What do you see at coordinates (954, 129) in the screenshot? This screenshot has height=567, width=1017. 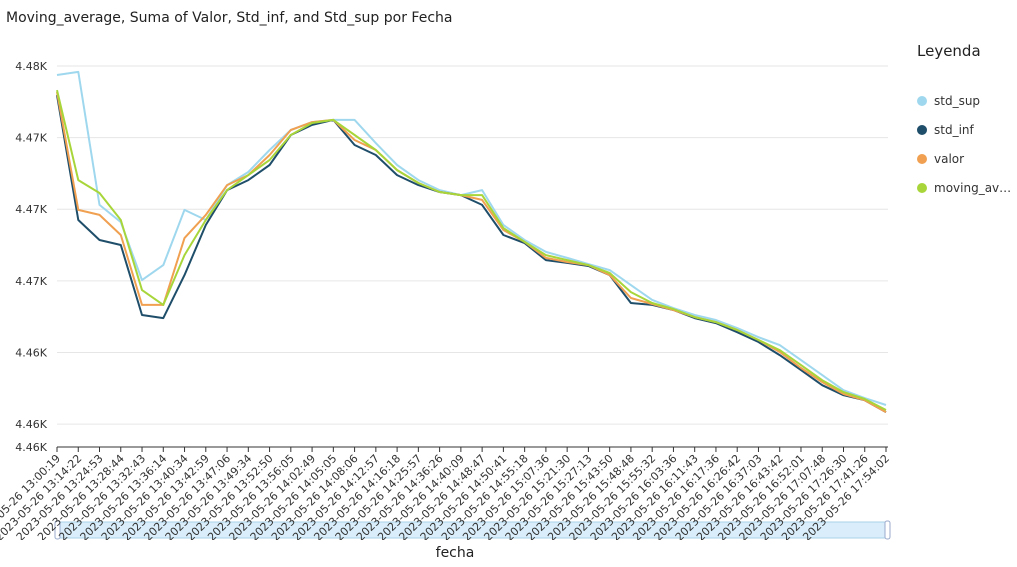 I see `legend-label: std_inf` at bounding box center [954, 129].